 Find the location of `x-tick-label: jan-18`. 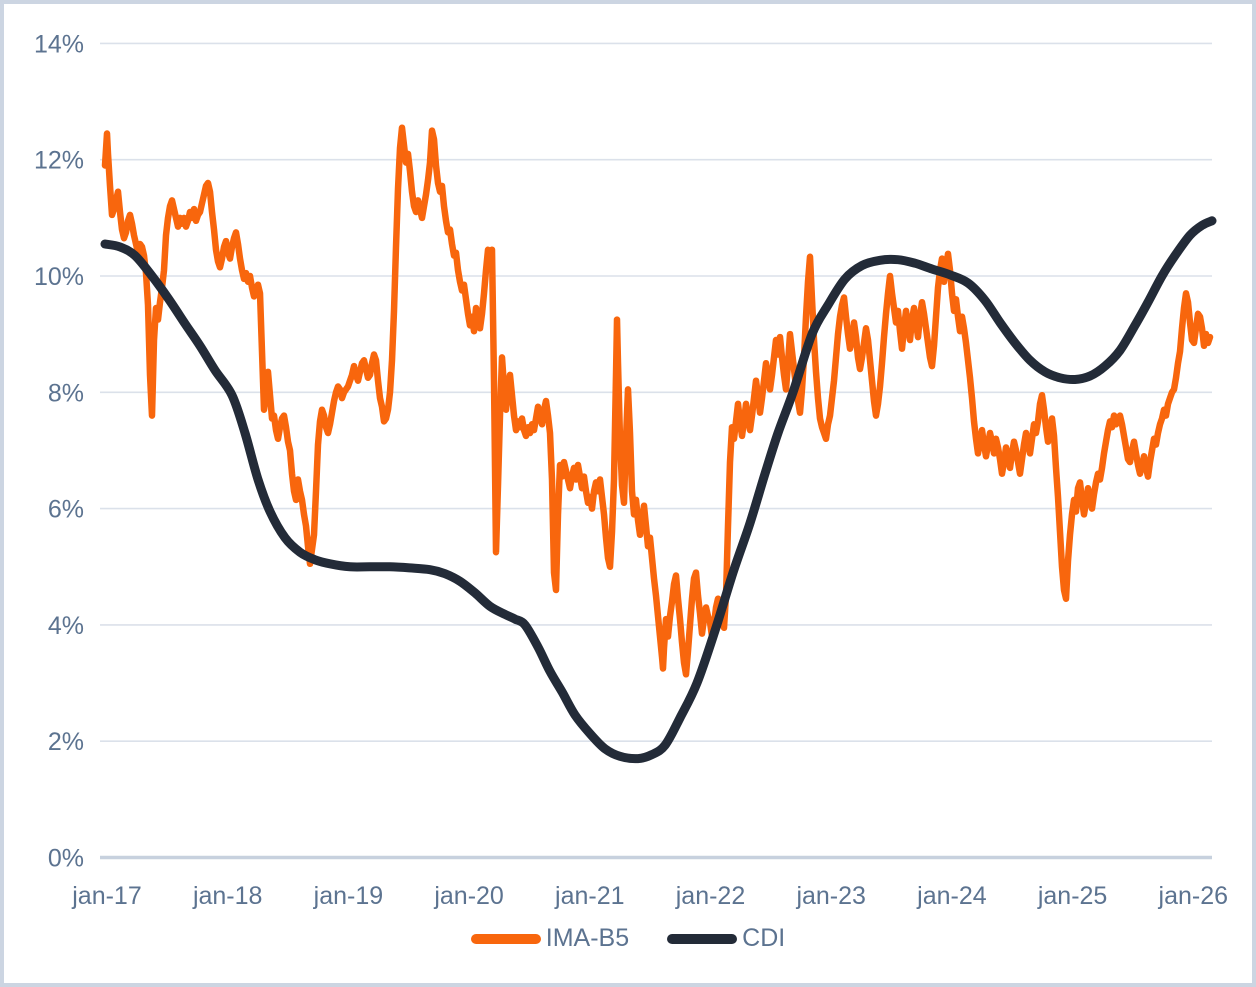

x-tick-label: jan-18 is located at coordinates (227, 896).